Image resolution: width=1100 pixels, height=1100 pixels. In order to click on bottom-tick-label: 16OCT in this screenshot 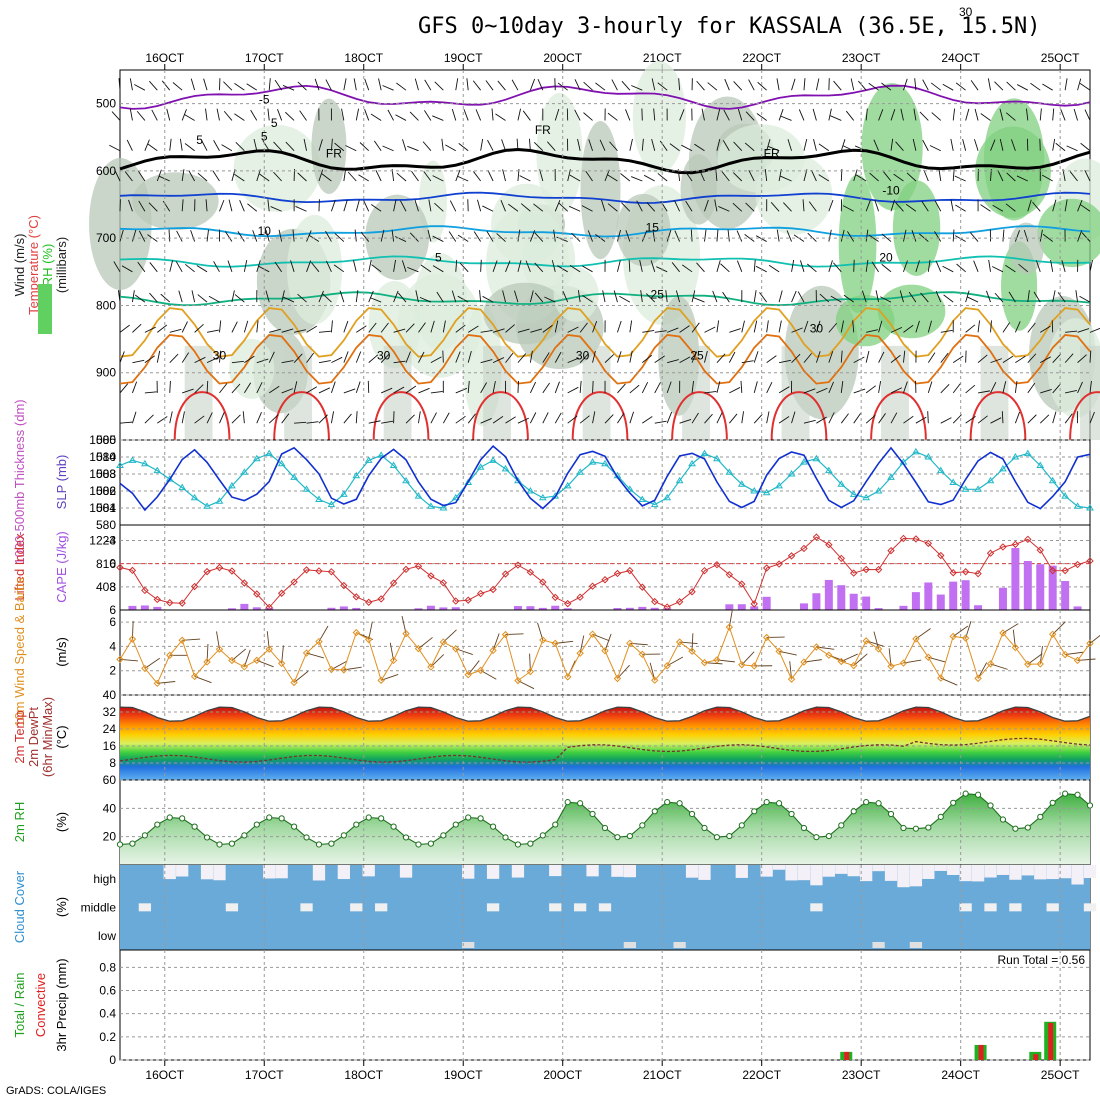, I will do `click(164, 1075)`.